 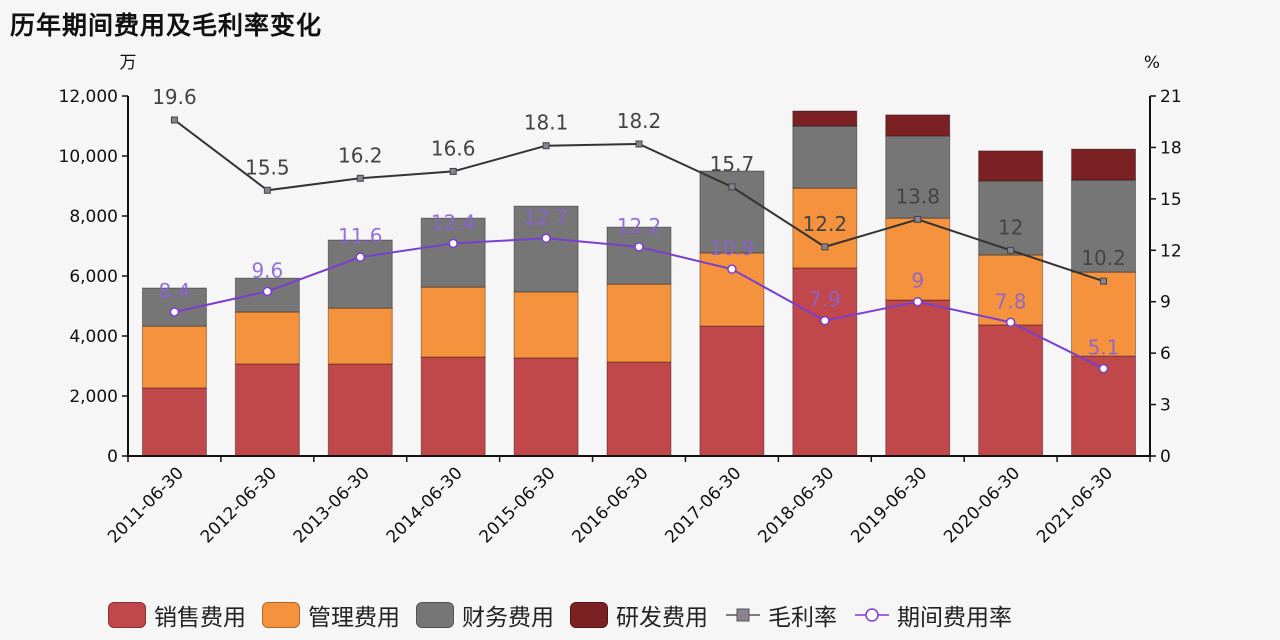 What do you see at coordinates (568, 615) in the screenshot?
I see `chart-legend: 销售费用 管理费用 财务费用 研发费用 毛利率 期间费用率` at bounding box center [568, 615].